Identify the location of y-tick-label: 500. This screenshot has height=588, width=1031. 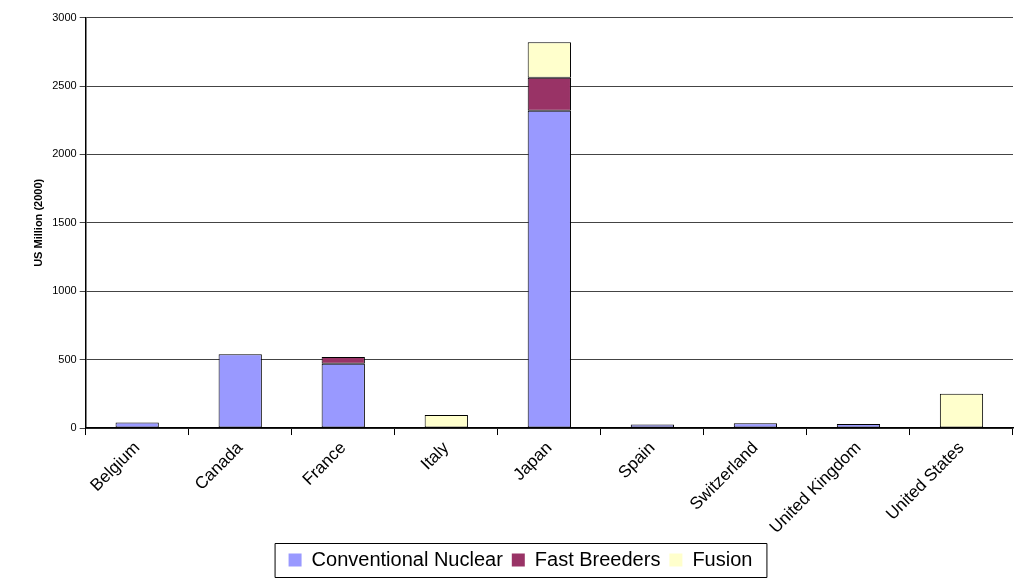
(67, 358).